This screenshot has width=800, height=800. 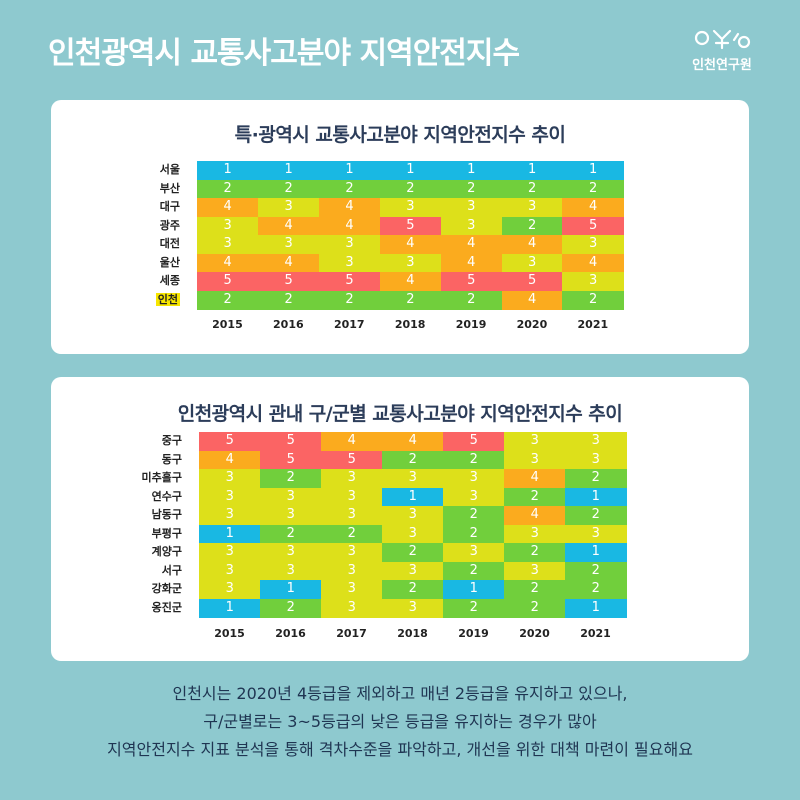 I want to click on row-label: 계양구, so click(x=166, y=552).